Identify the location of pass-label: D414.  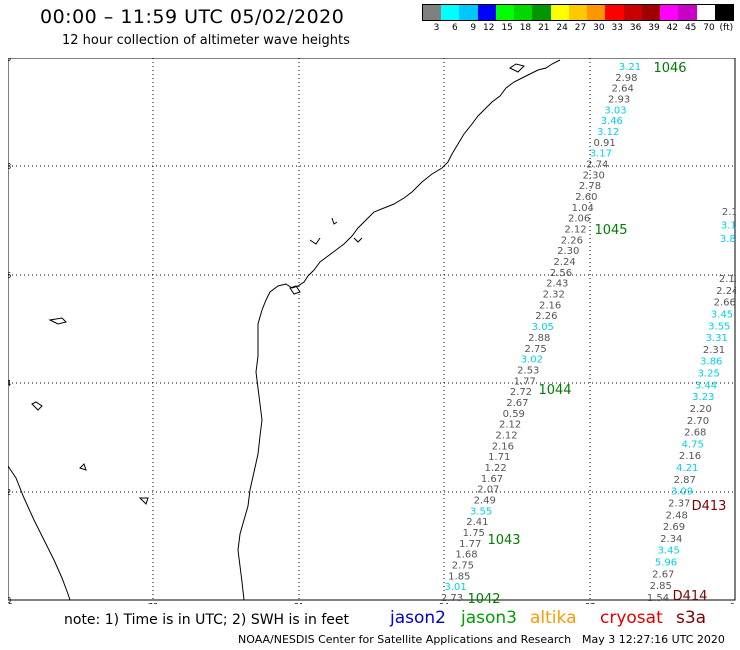
(690, 596).